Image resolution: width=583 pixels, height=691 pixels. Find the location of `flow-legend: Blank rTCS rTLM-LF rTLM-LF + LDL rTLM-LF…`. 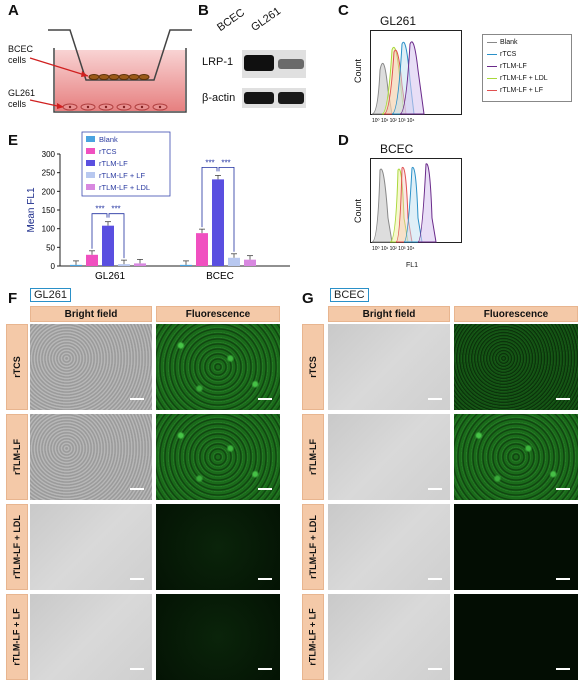

flow-legend: Blank rTCS rTLM-LF rTLM-LF + LDL rTLM-LF… is located at coordinates (527, 68).